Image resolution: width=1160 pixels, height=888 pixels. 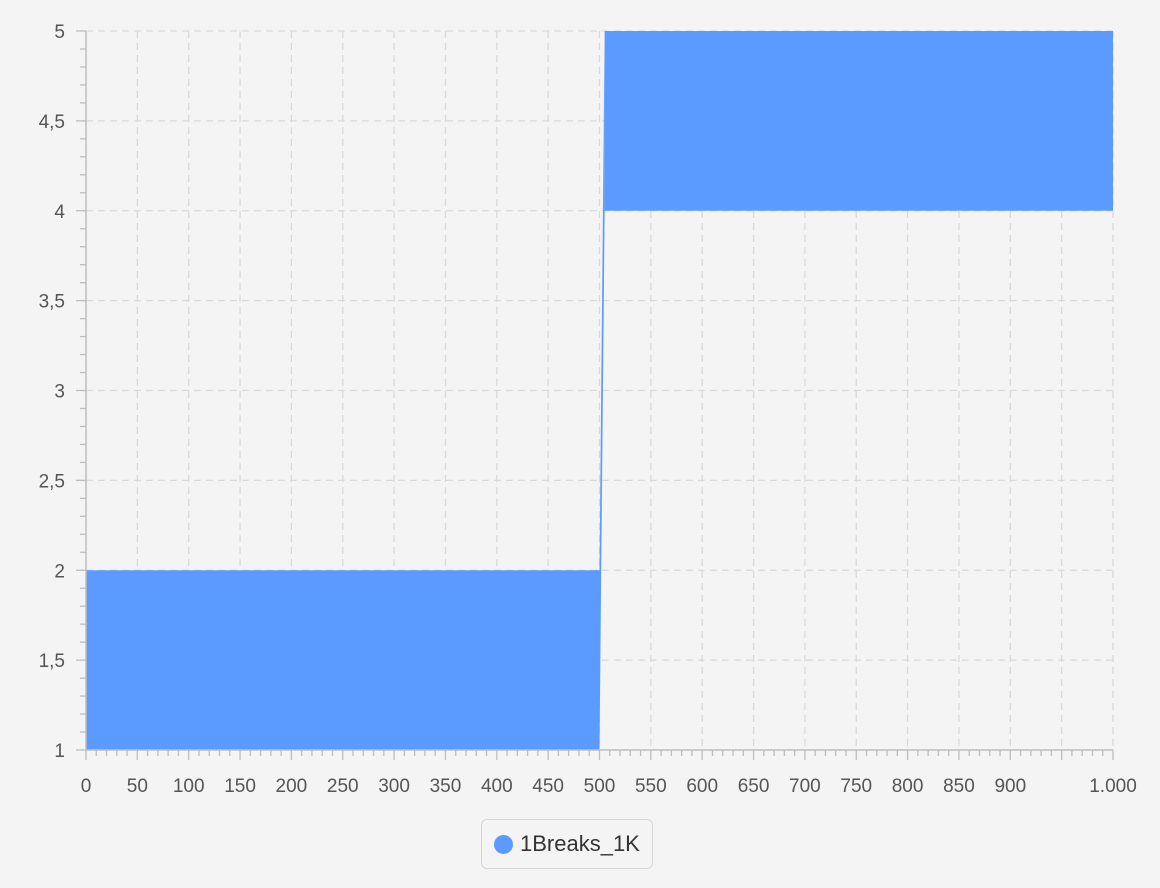 I want to click on x-tick-label: 250, so click(x=343, y=786).